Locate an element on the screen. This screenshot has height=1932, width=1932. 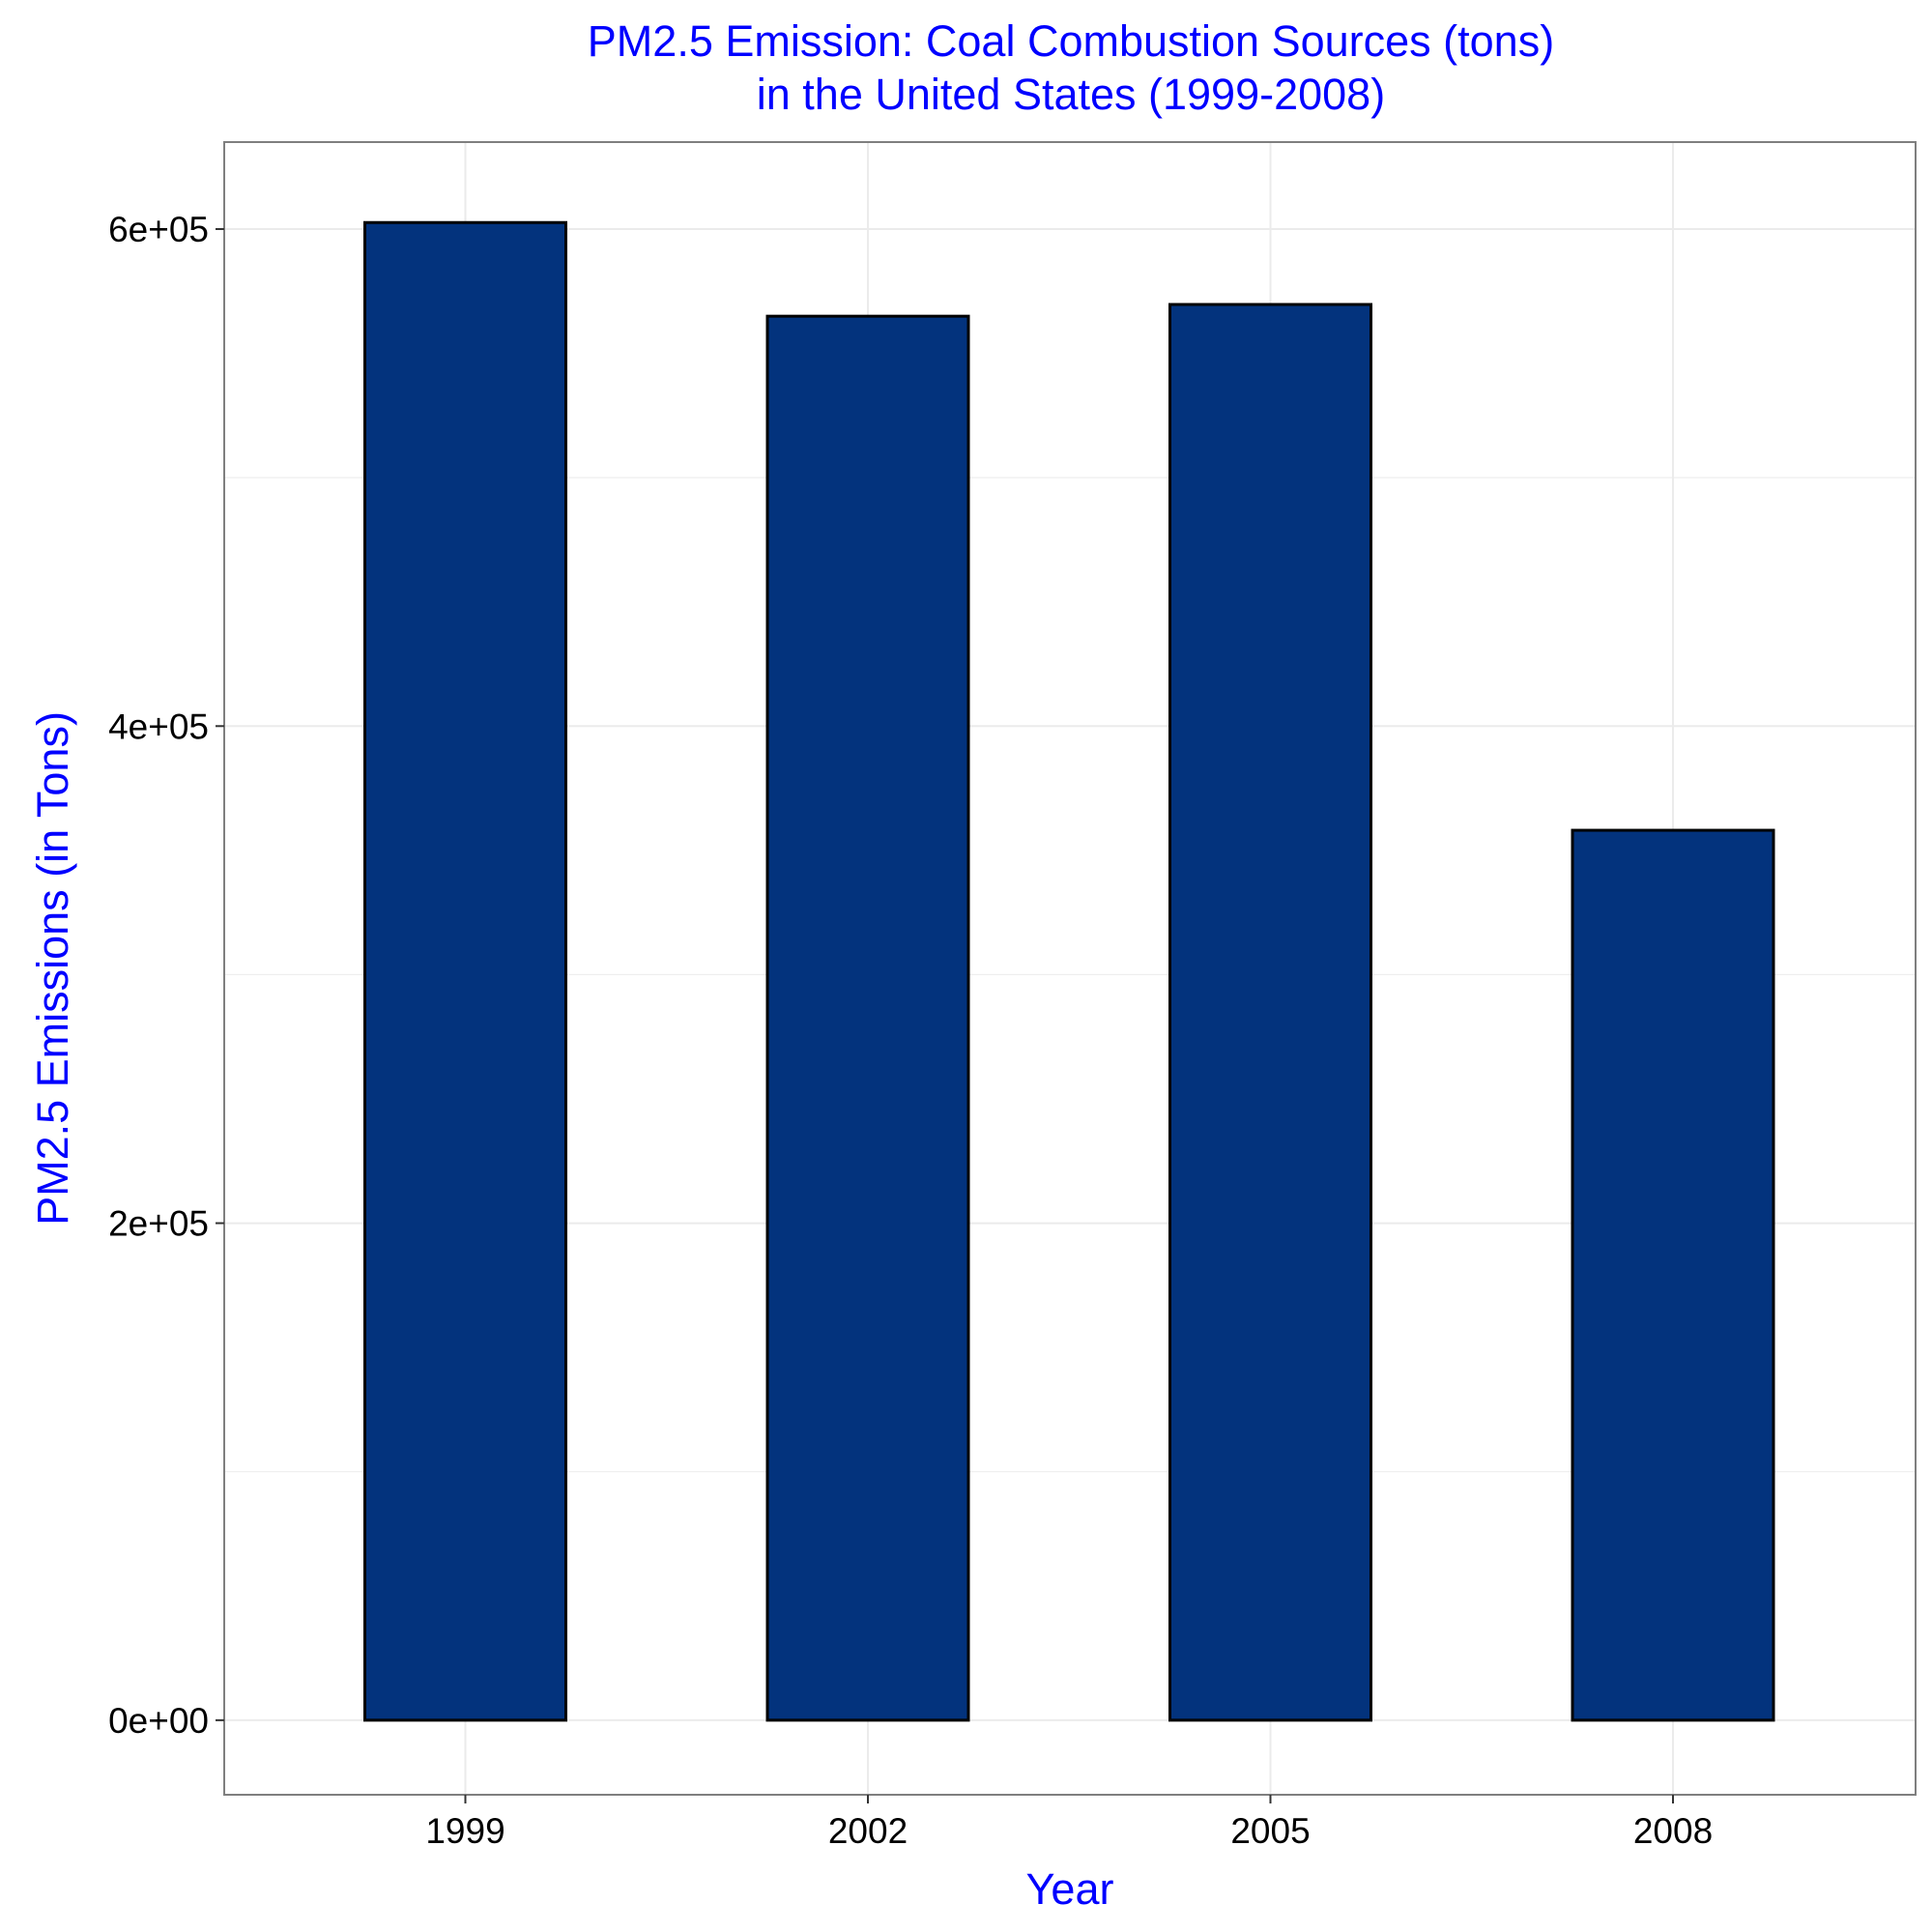
y-tick-label: 4e+05 is located at coordinates (158, 726).